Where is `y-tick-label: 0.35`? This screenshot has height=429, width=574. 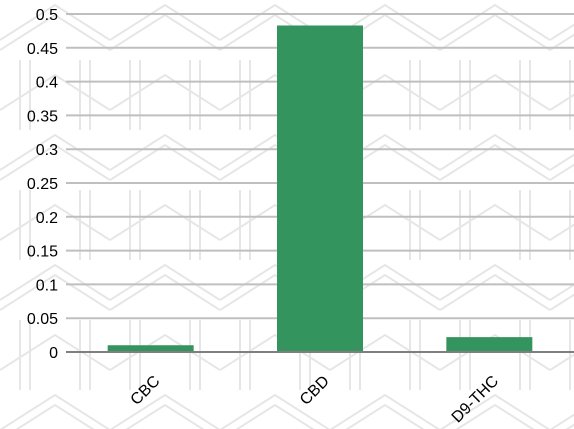
y-tick-label: 0.35 is located at coordinates (42, 116).